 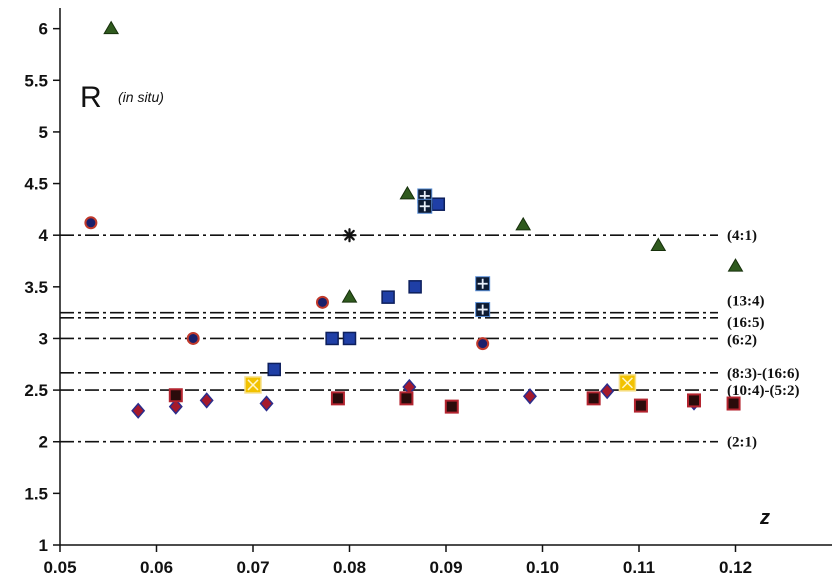 I want to click on asterisk-stroke, so click(x=349, y=235).